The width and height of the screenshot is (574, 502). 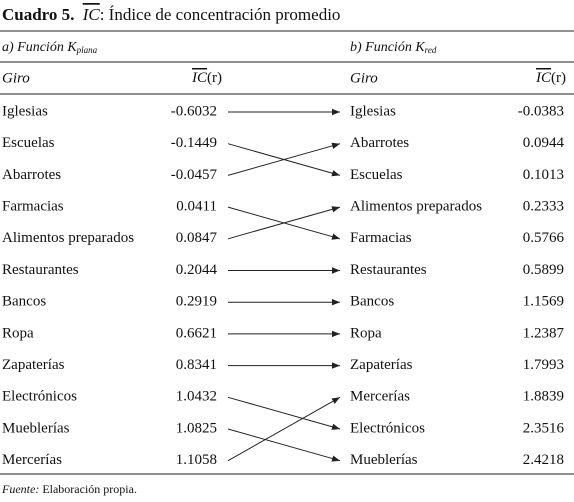 I want to click on left-giro: Ropa, so click(x=18, y=333).